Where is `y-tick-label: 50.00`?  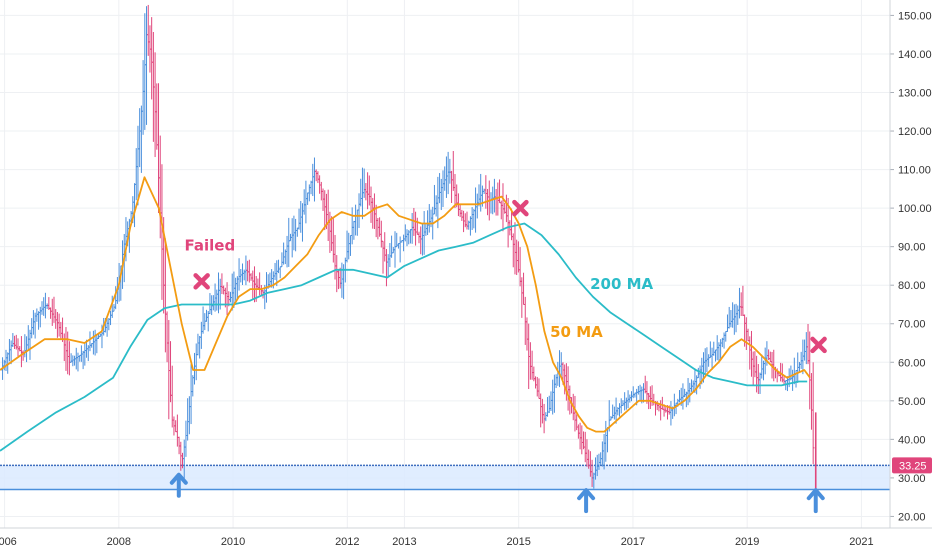
y-tick-label: 50.00 is located at coordinates (912, 402).